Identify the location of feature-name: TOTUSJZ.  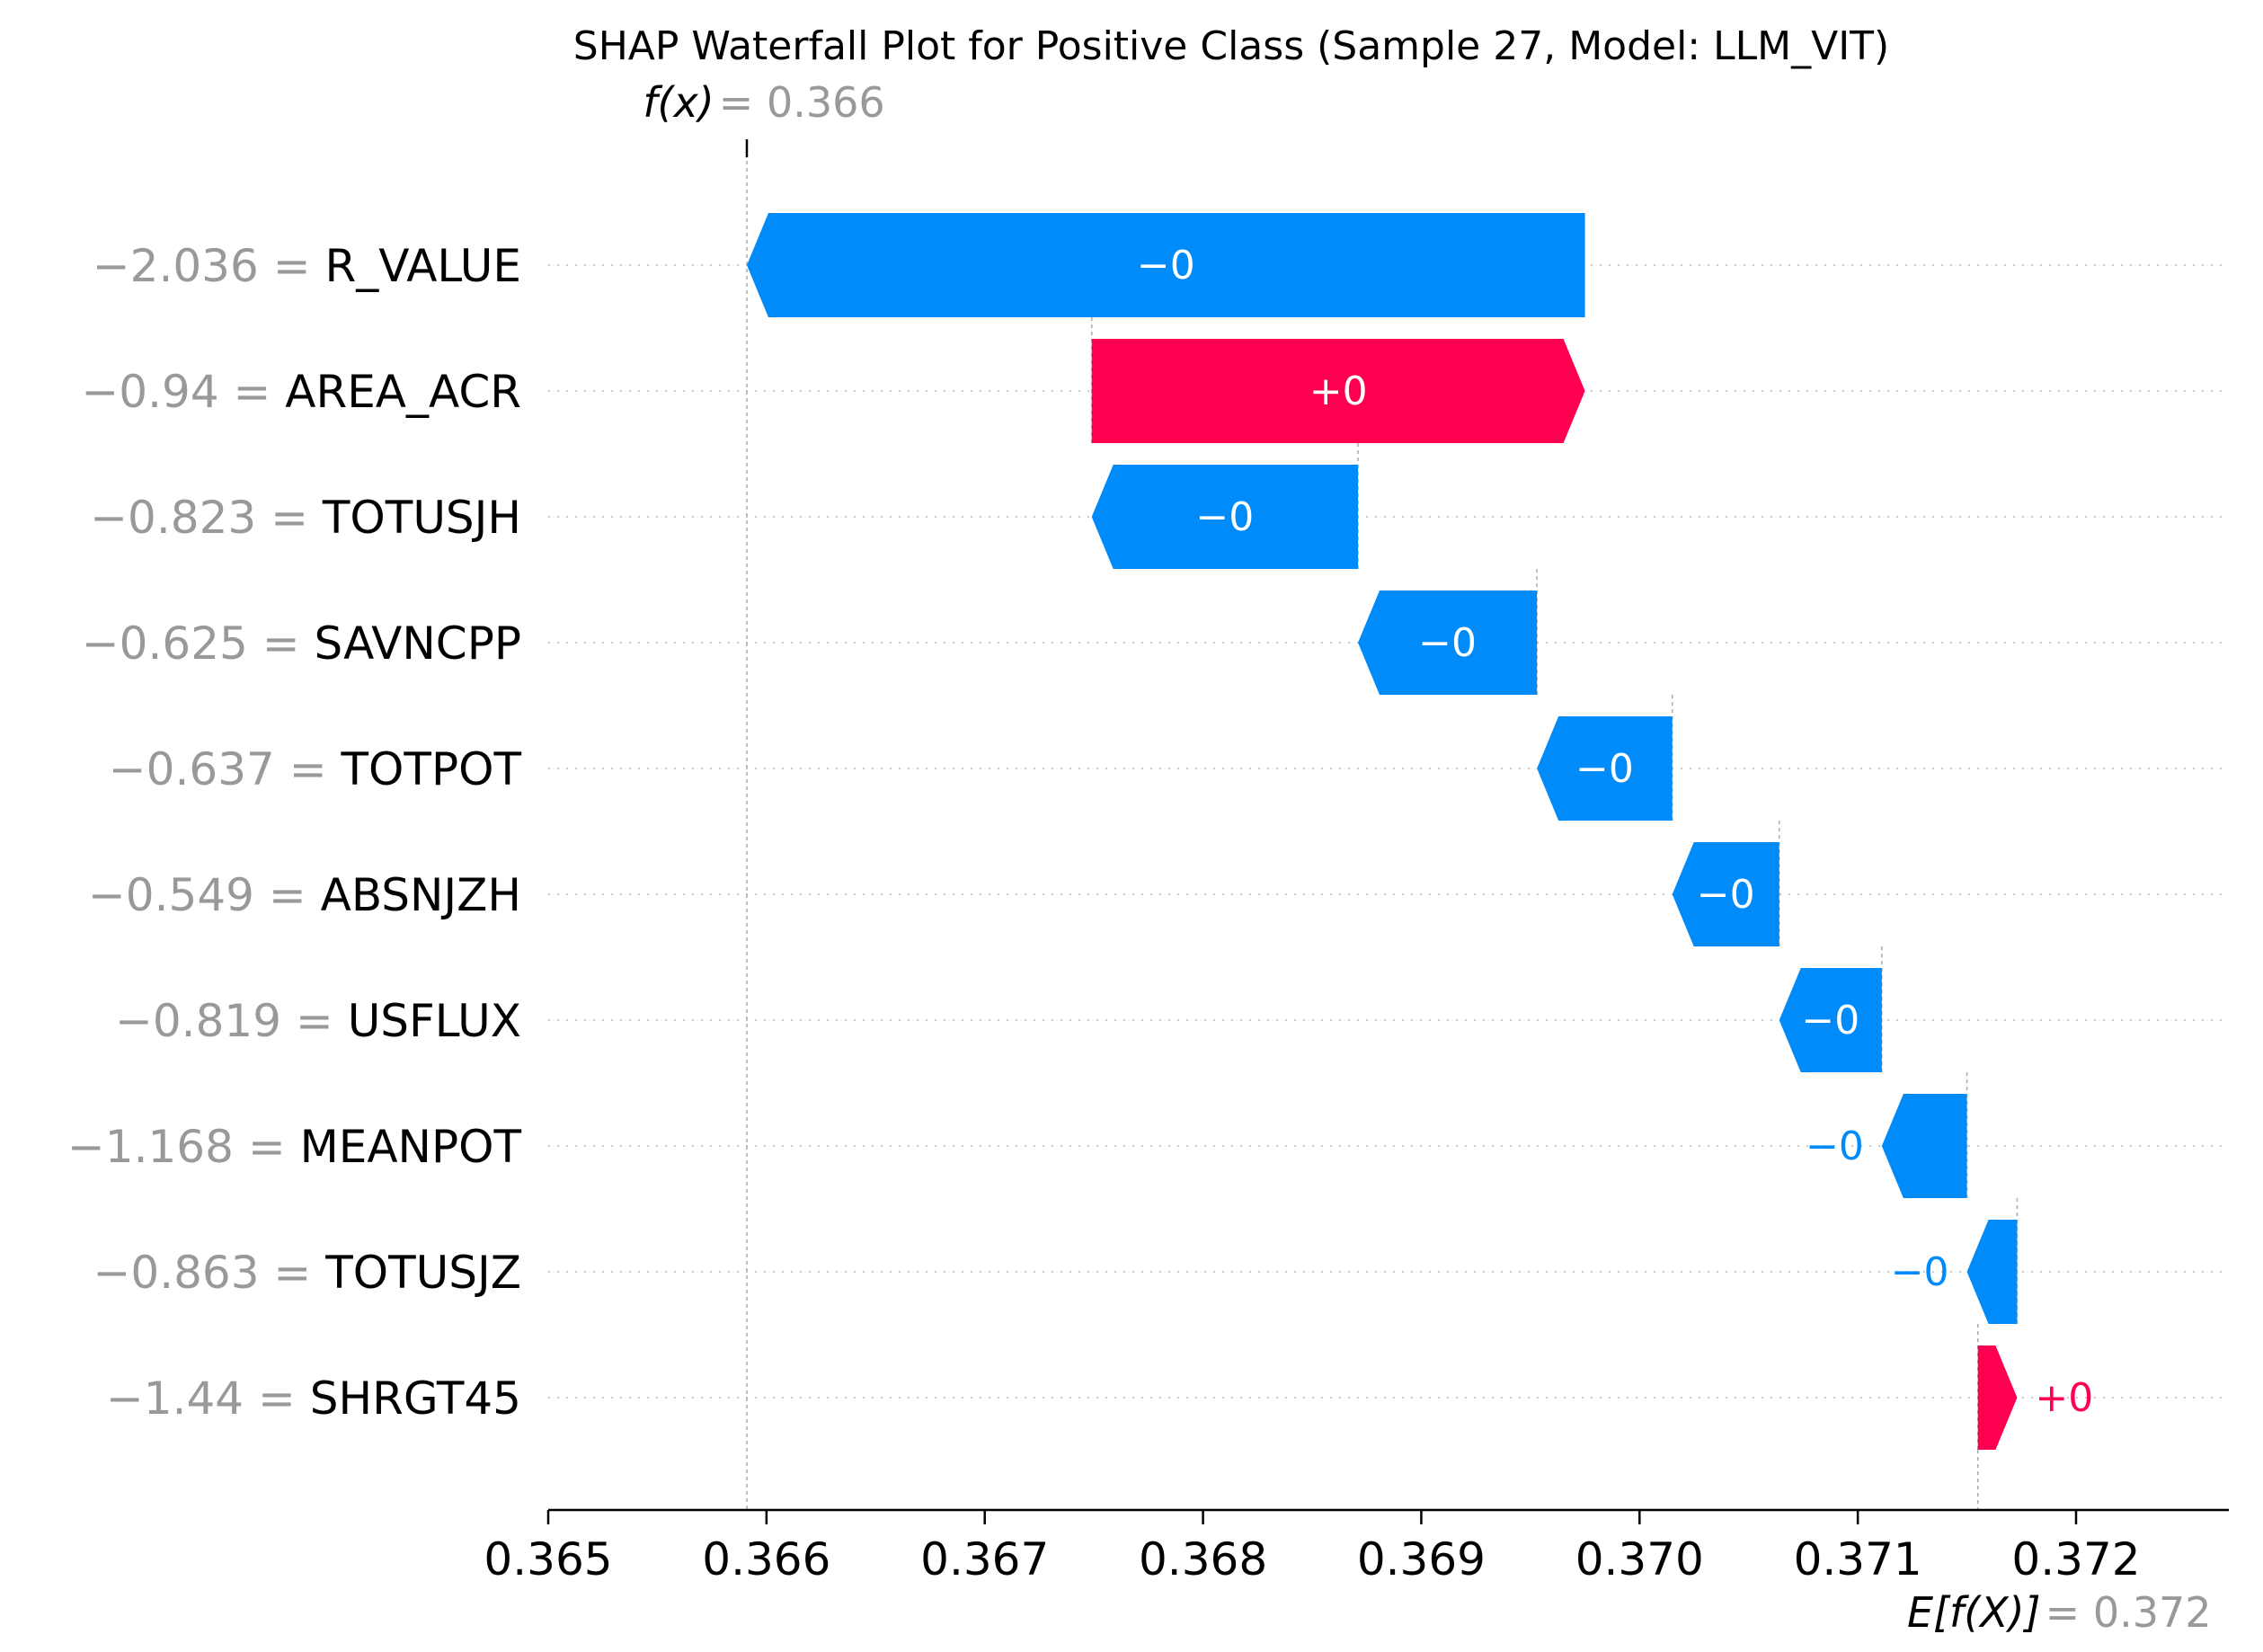
(422, 1273).